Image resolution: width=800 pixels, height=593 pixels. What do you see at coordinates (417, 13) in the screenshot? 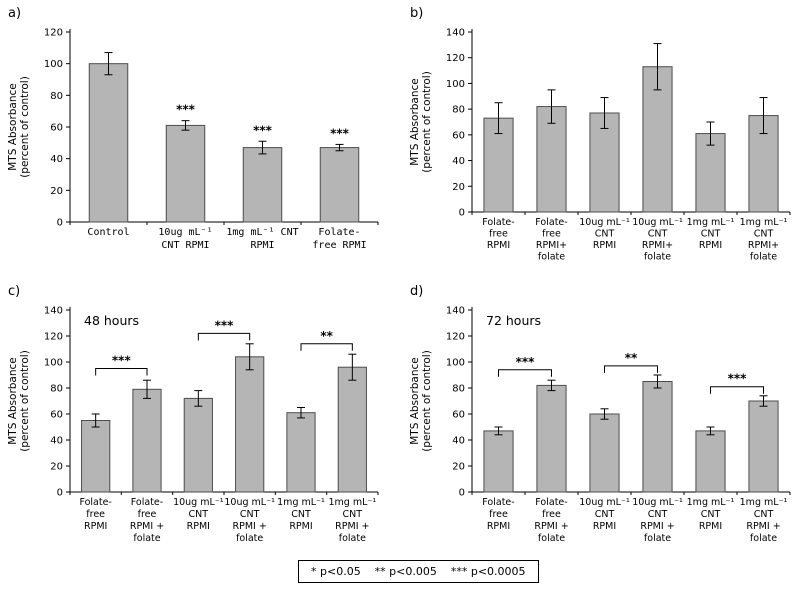
I see `panel-b-letter: b)` at bounding box center [417, 13].